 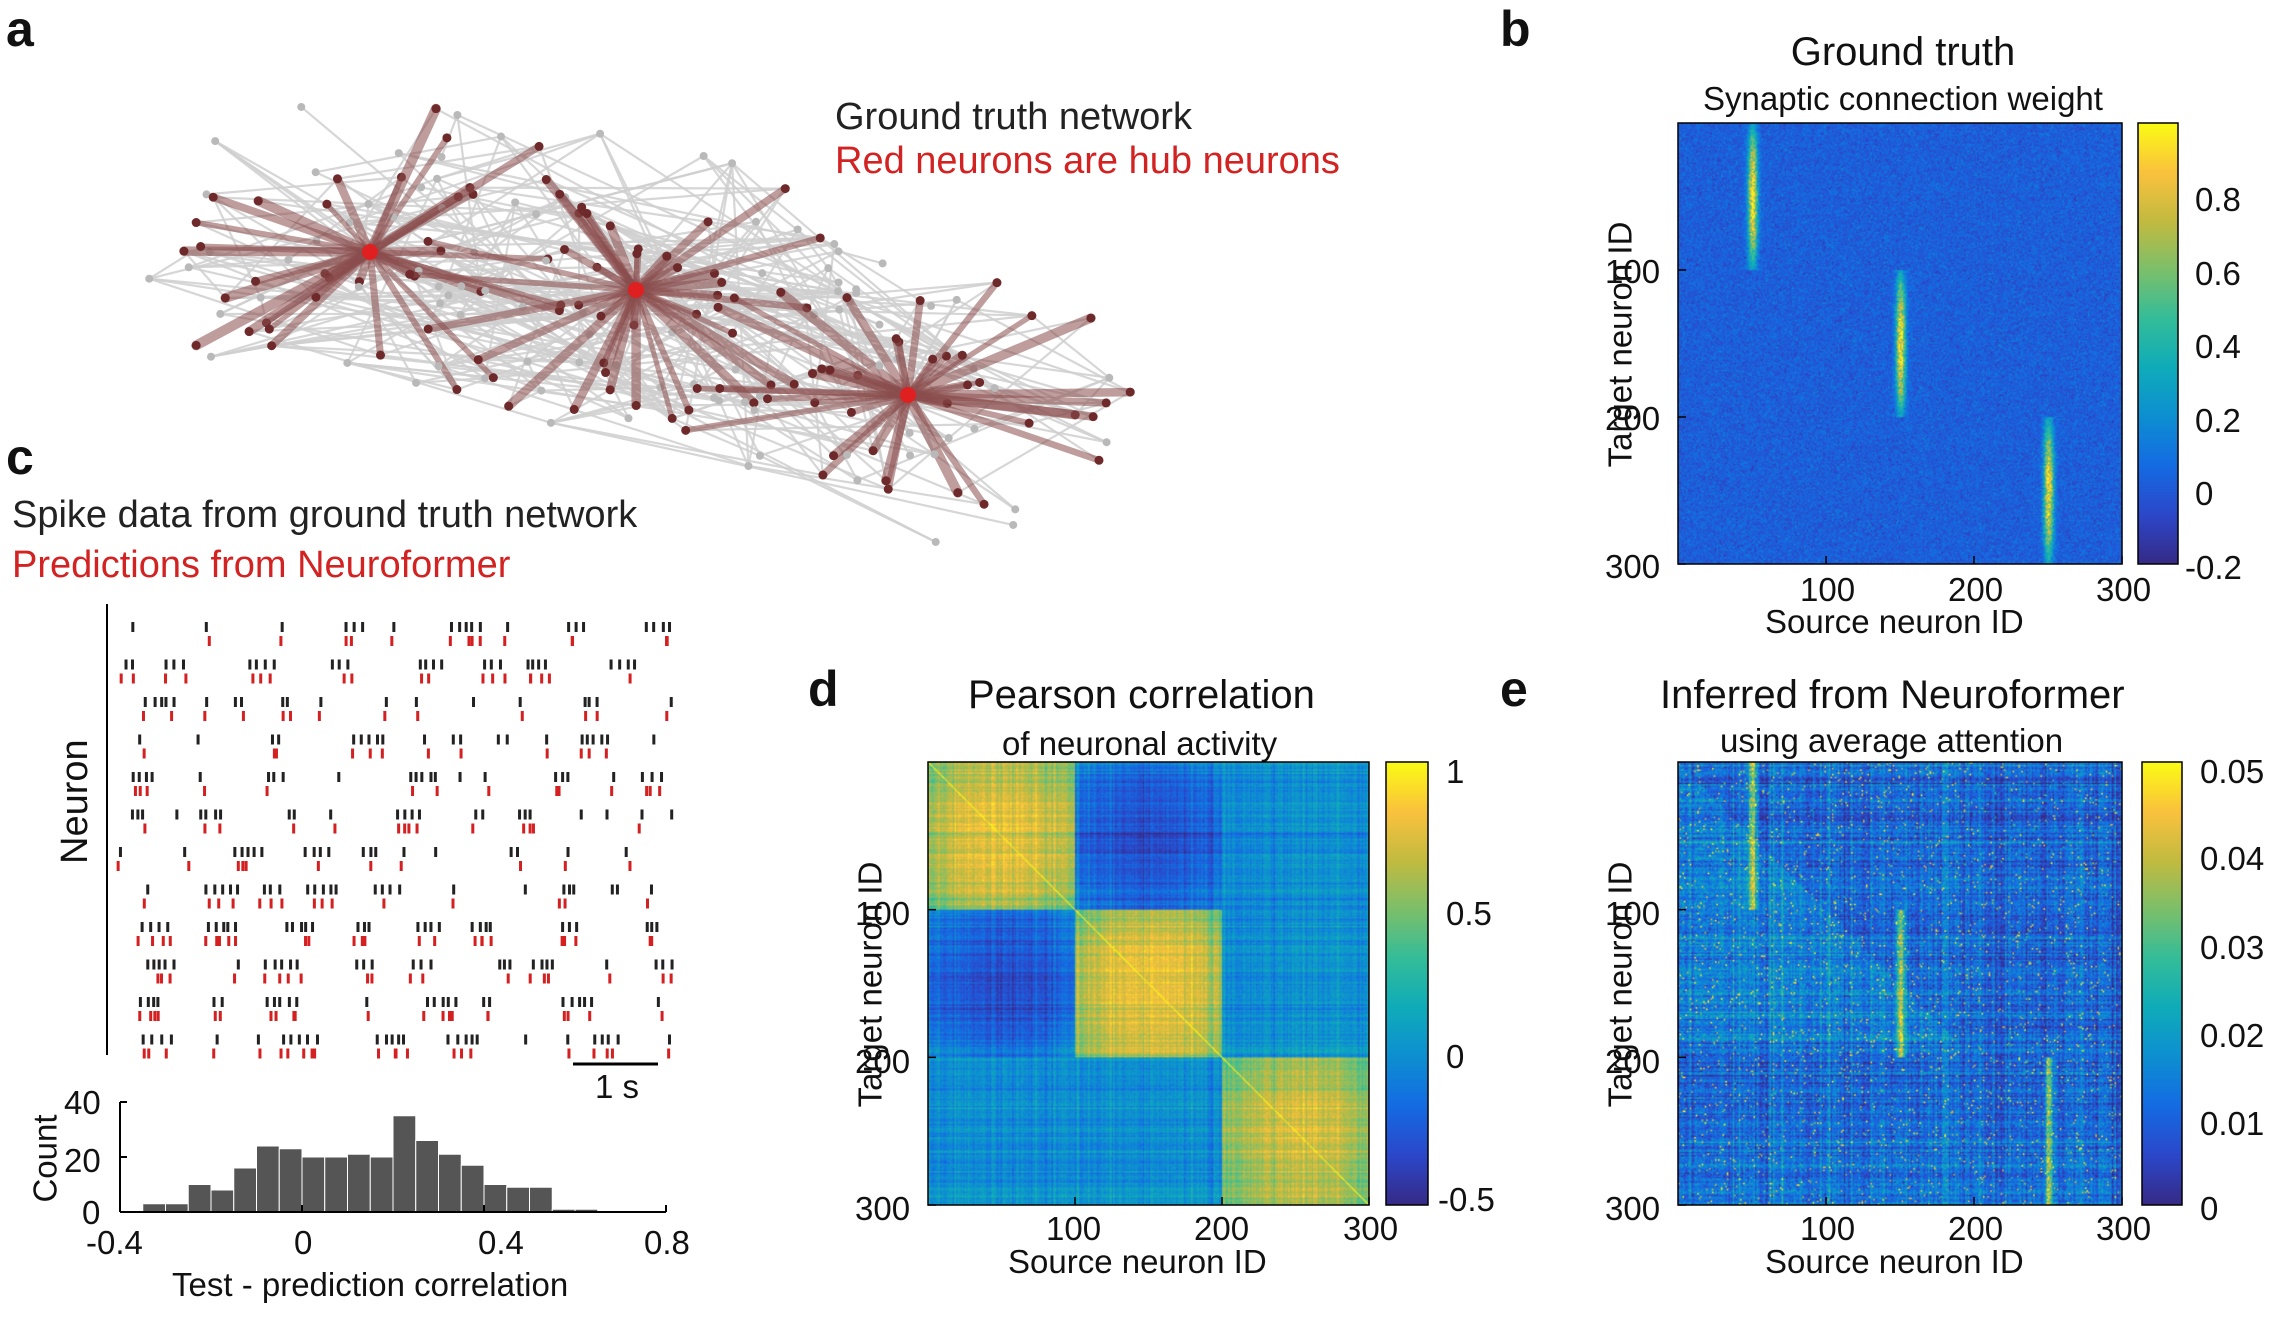 What do you see at coordinates (1894, 621) in the screenshot?
I see `b-xlabel: Source neuron ID` at bounding box center [1894, 621].